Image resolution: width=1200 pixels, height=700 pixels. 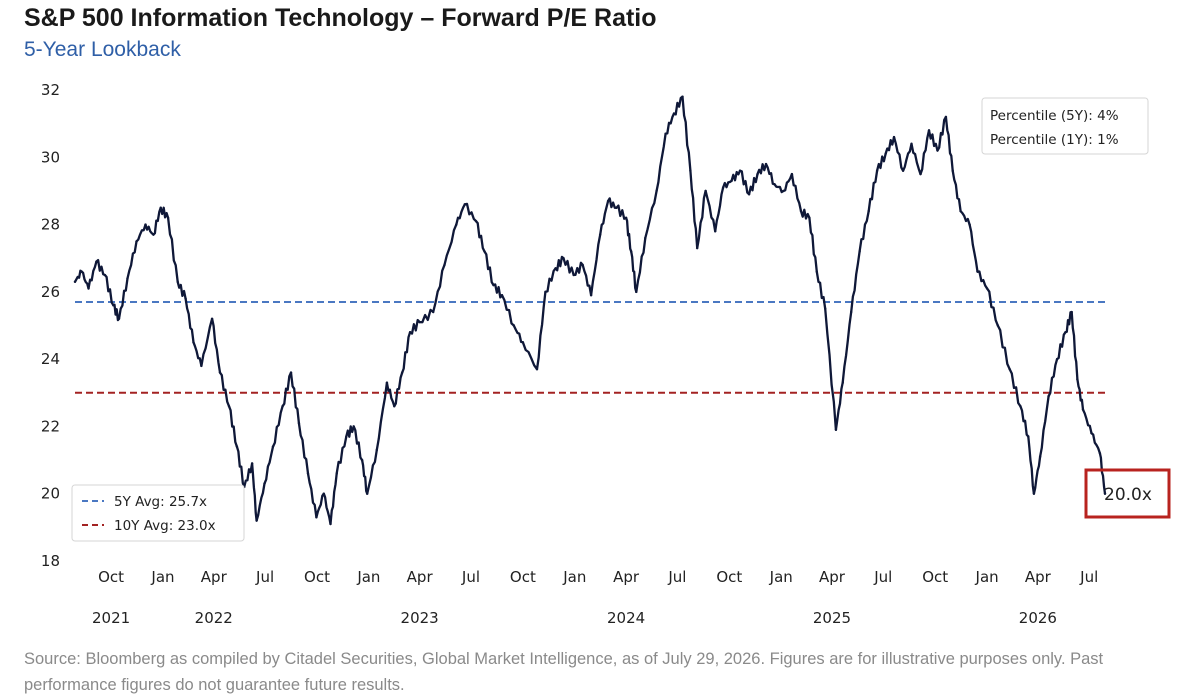 I want to click on x-year-label: 2021, so click(x=111, y=618).